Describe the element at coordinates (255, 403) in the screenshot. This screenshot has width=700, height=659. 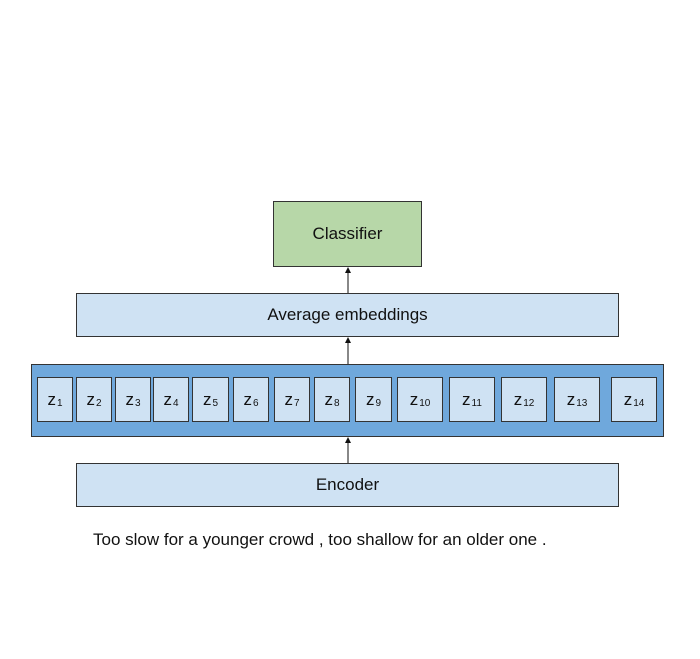
I see `latent-subscript: 6` at that location.